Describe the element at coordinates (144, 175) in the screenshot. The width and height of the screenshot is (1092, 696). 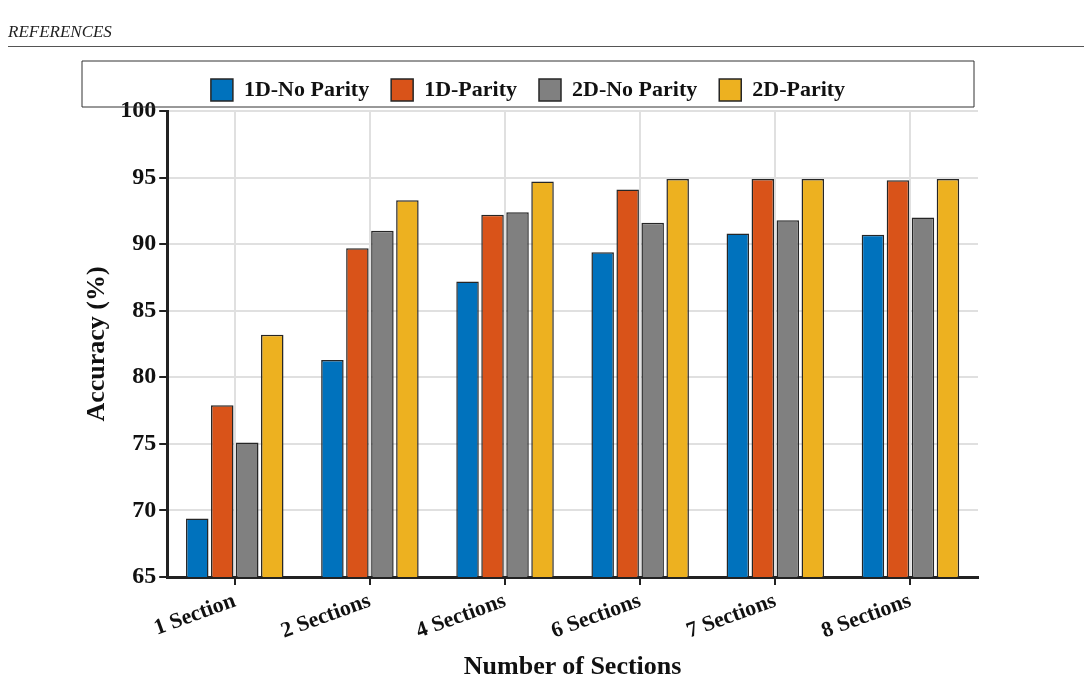
I see `y-tick-label: 95` at that location.